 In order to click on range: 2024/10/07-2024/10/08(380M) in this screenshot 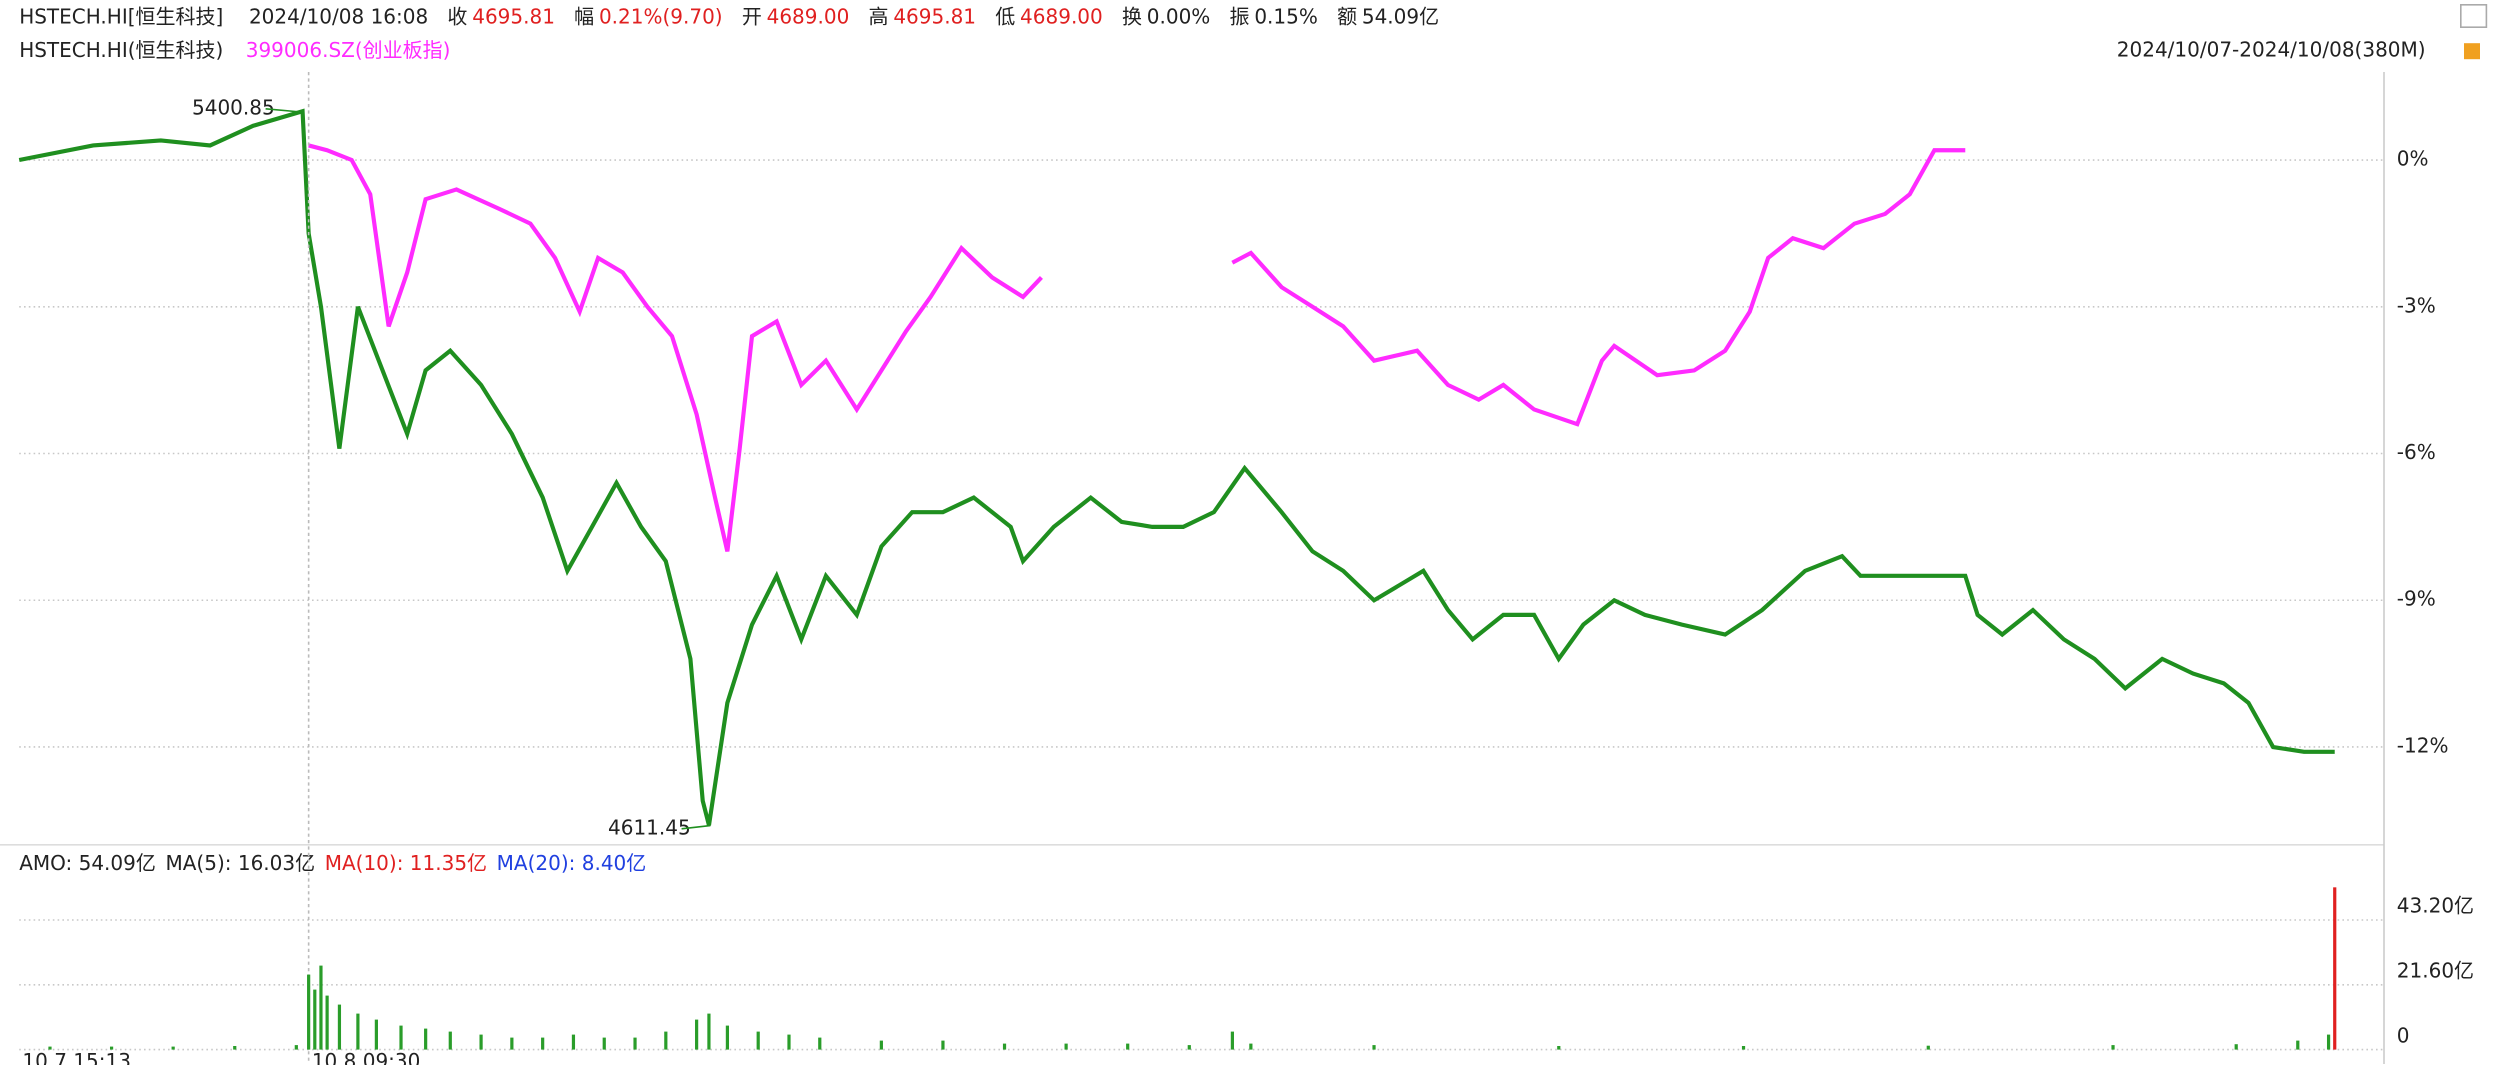, I will do `click(2271, 50)`.